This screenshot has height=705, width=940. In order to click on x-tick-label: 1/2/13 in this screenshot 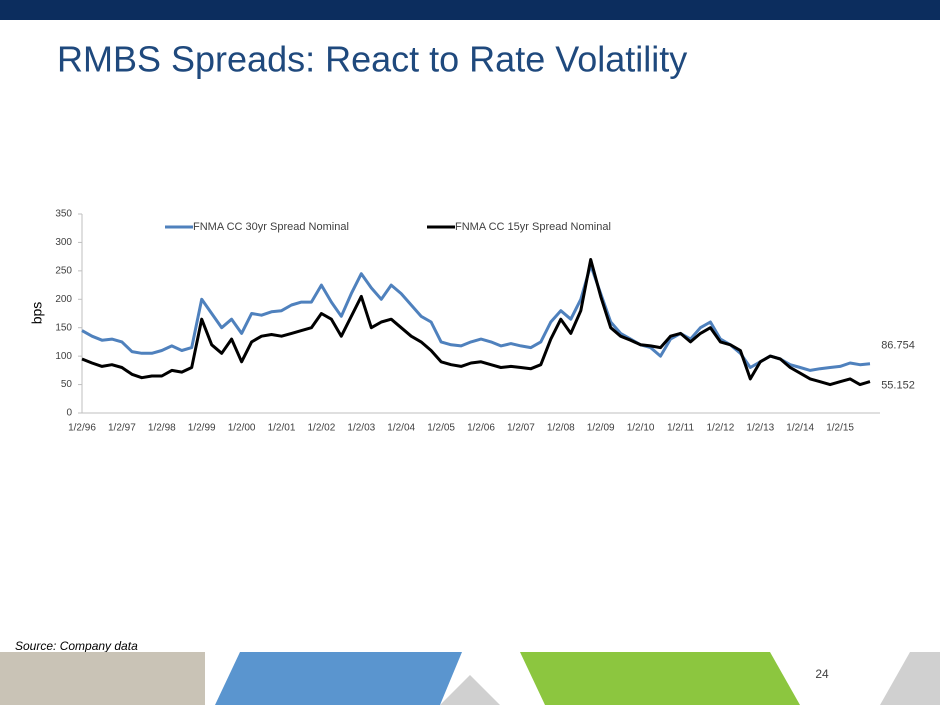, I will do `click(760, 428)`.